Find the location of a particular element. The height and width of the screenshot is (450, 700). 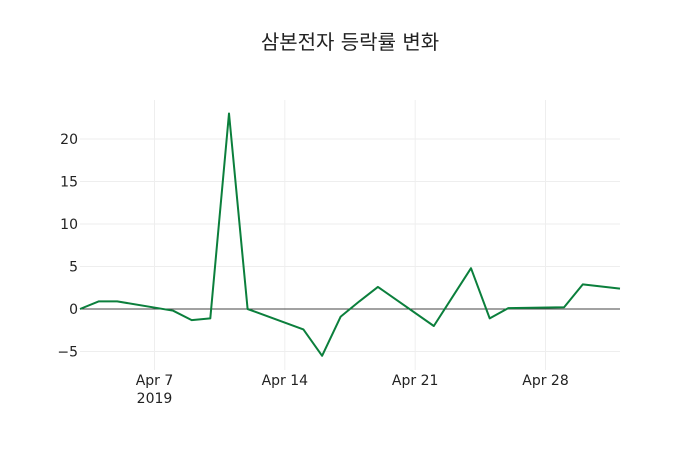

y-tick-label: 0 is located at coordinates (73, 310).